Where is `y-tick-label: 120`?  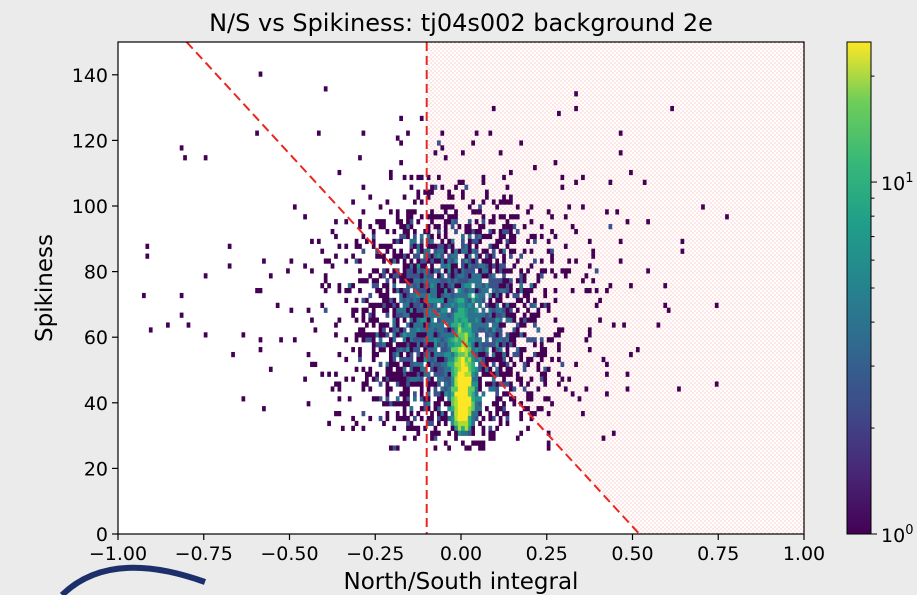
y-tick-label: 120 is located at coordinates (90, 141).